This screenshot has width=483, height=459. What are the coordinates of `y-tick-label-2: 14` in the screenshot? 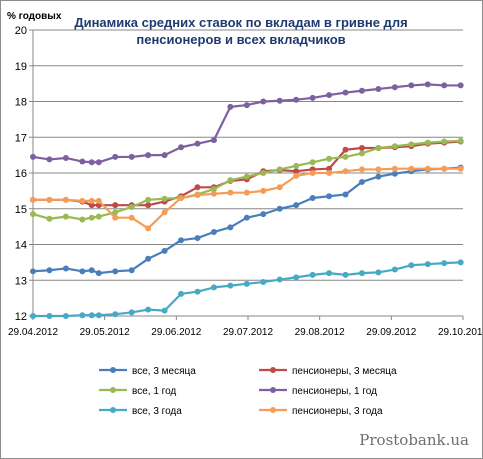 It's located at (21, 246).